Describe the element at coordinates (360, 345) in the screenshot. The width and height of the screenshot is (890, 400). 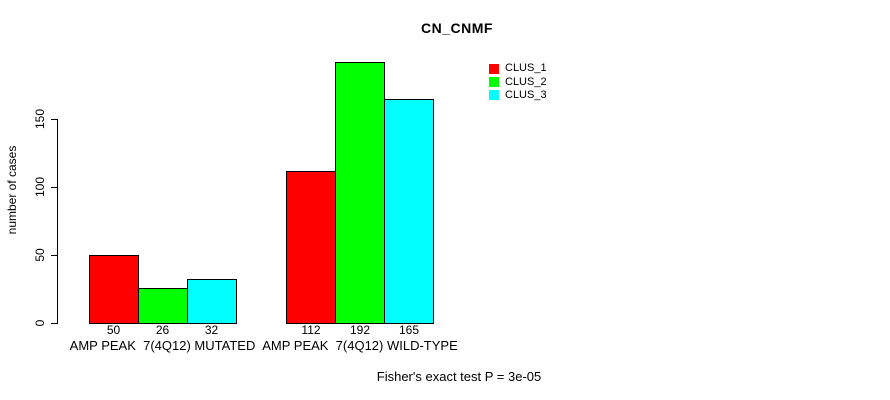
I see `category-label: AMP PEAK 7(4Q12) WILD-TYPE` at that location.